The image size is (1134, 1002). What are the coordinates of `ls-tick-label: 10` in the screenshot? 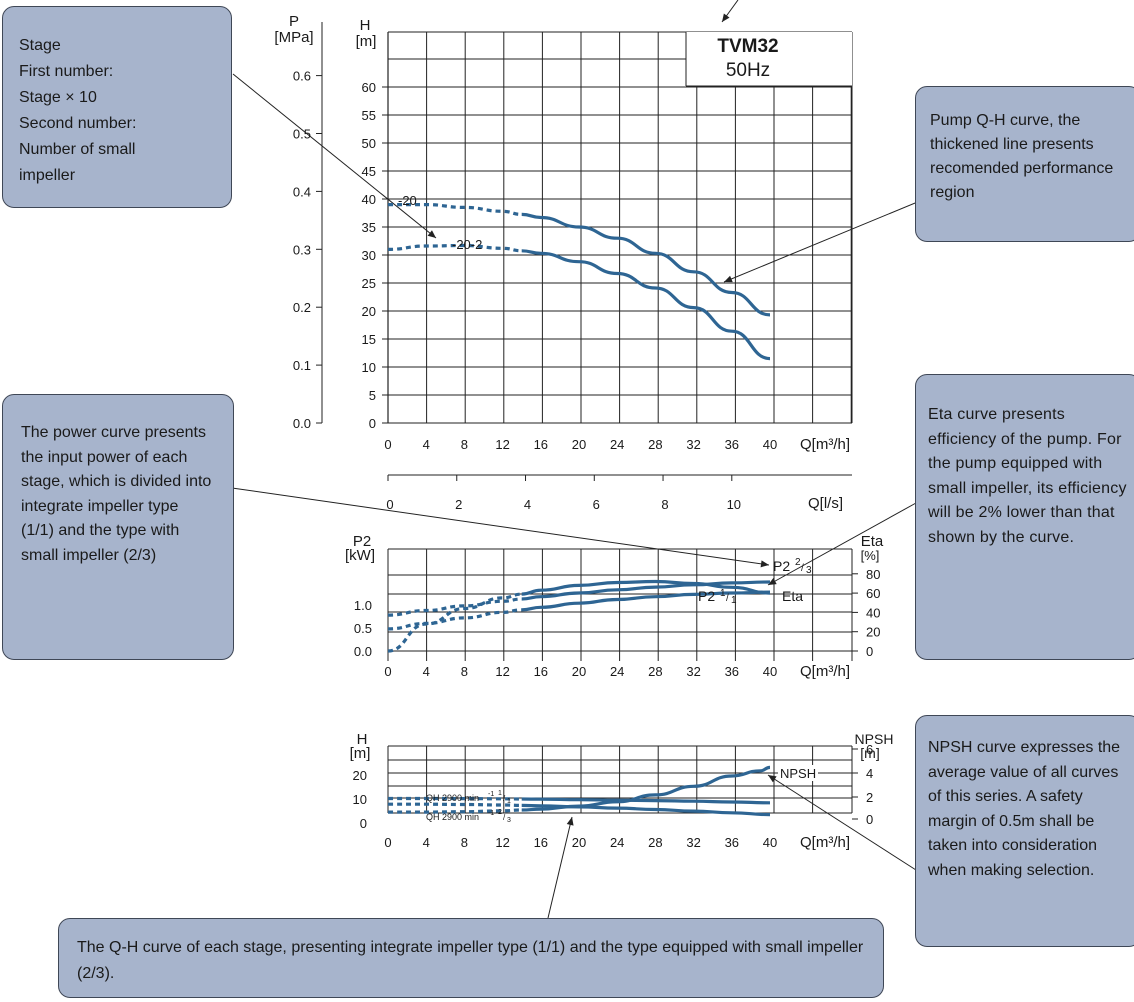 It's located at (734, 504).